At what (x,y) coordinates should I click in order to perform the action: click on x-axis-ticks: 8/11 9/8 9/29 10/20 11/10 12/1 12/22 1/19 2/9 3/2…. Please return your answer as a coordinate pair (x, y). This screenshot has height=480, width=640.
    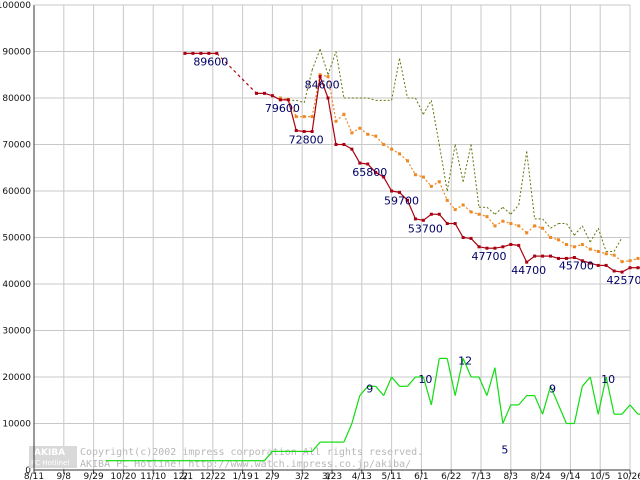
    Looking at the image, I should click on (332, 475).